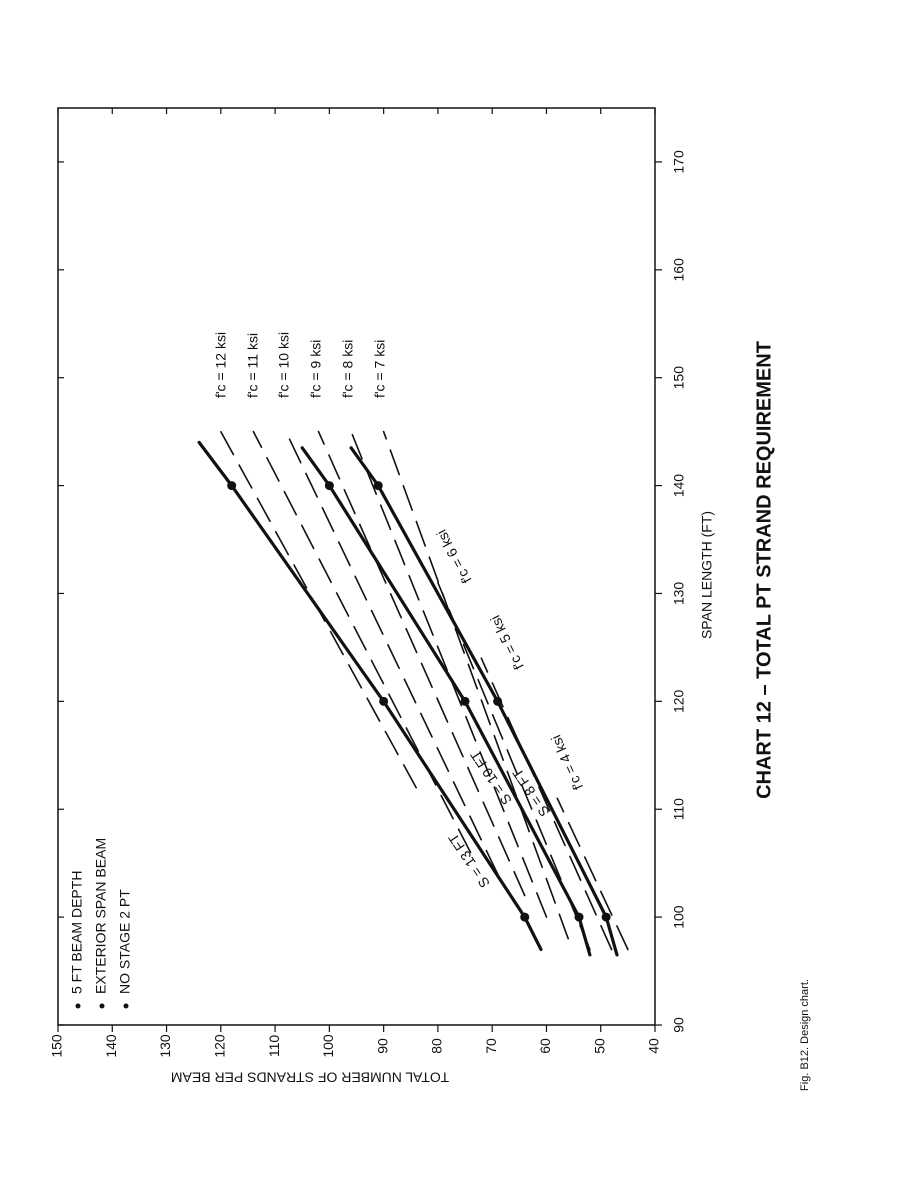 The width and height of the screenshot is (918, 1188). Describe the element at coordinates (77, 932) in the screenshot. I see `note: 5 FT BEAM DEPTH` at that location.